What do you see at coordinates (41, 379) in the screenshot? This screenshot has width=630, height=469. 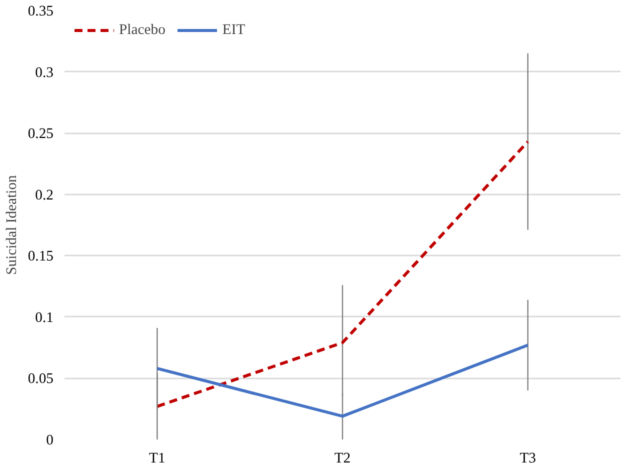 I see `y-tick-label: 0.05` at bounding box center [41, 379].